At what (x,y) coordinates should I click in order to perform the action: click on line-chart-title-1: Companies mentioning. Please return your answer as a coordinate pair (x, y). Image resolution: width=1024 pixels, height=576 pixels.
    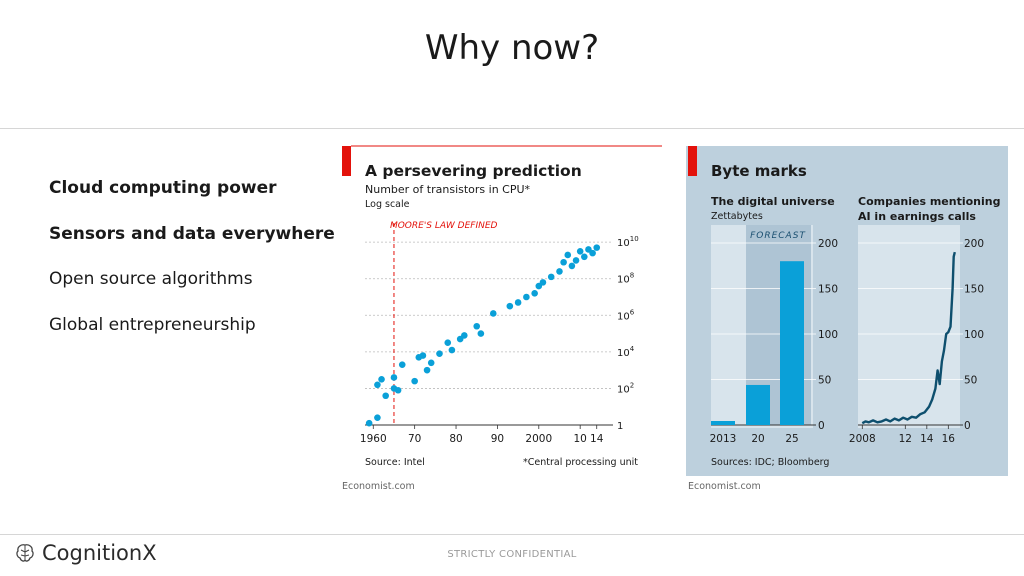
    Looking at the image, I should click on (929, 201).